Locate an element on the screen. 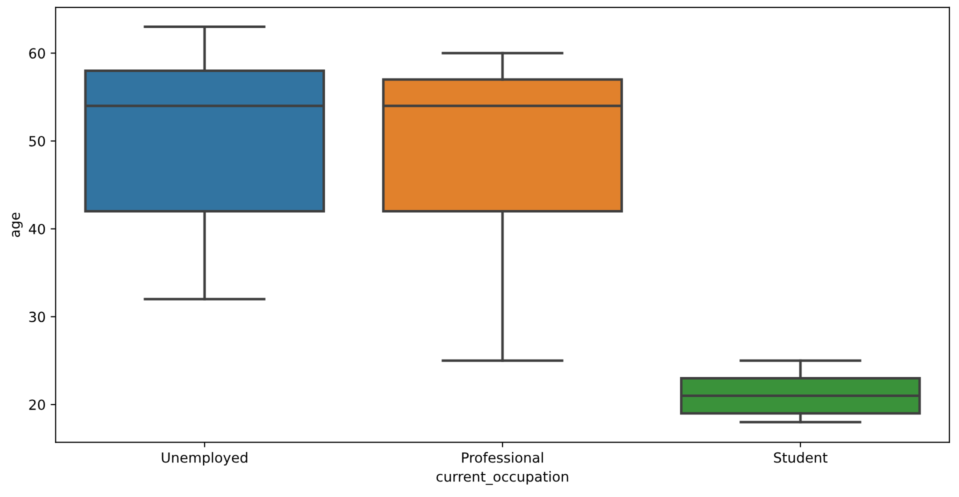 The height and width of the screenshot is (497, 959). x-axis-title: current_occupation is located at coordinates (502, 478).